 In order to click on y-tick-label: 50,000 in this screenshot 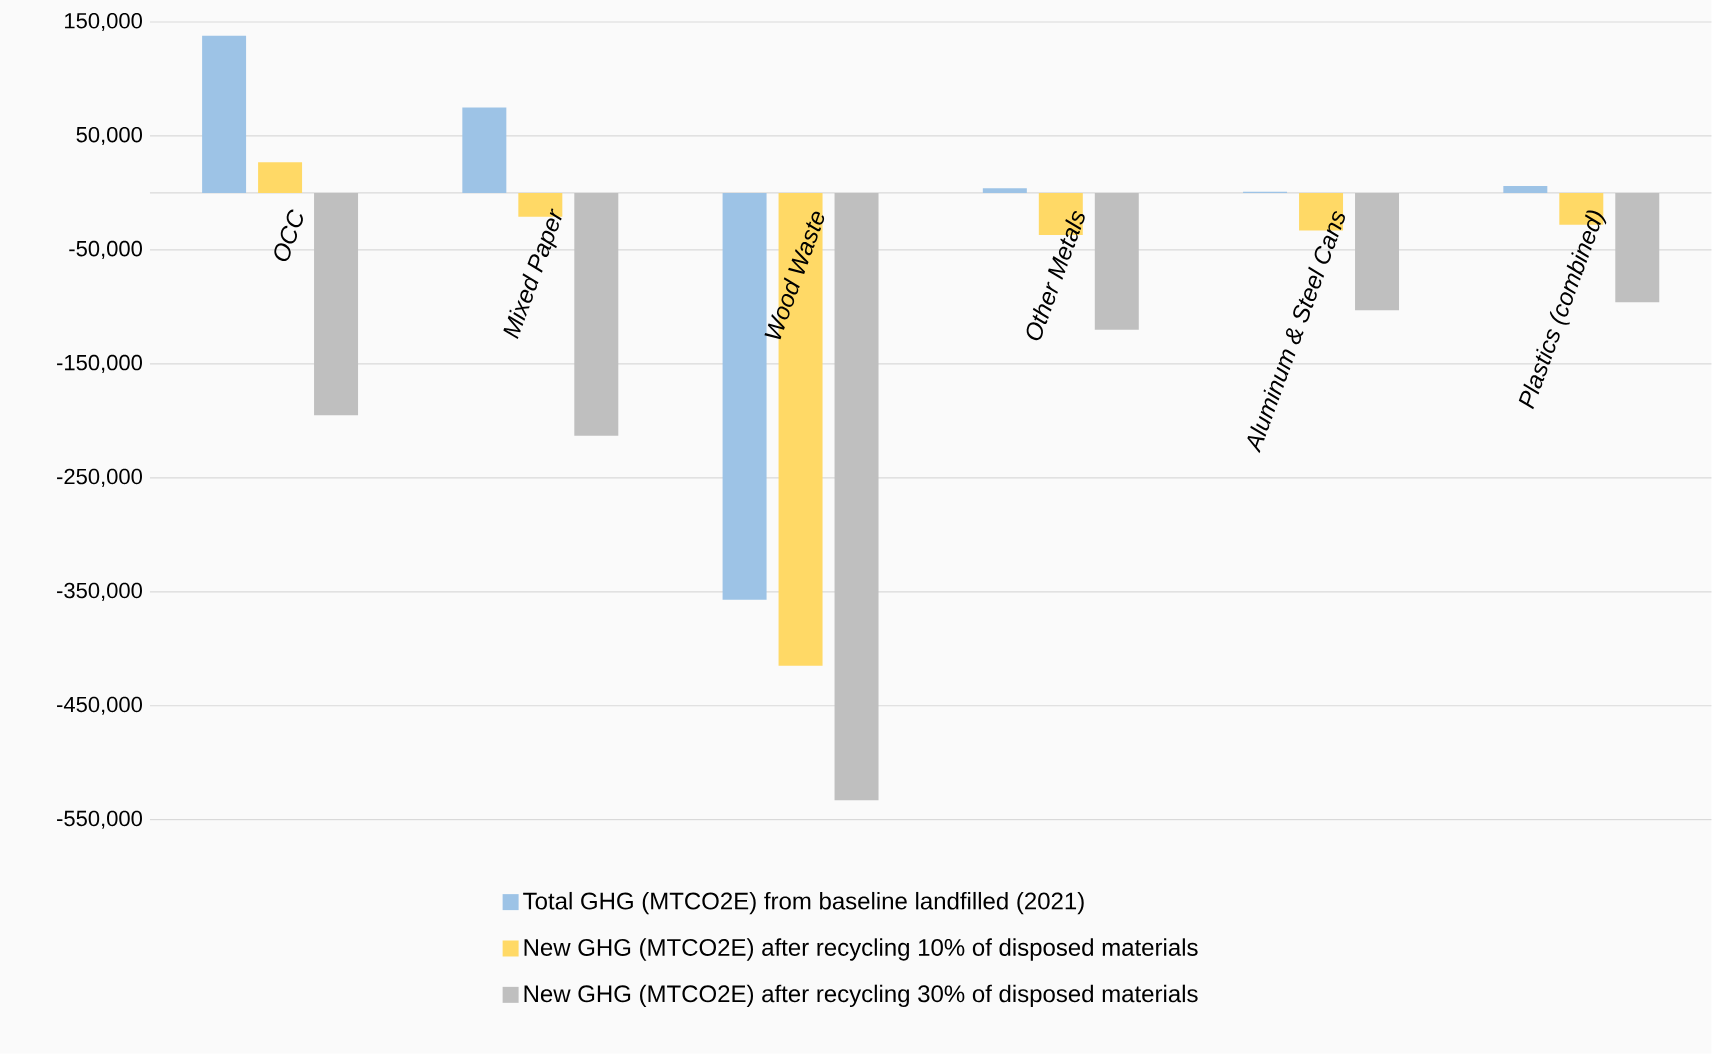, I will do `click(109, 136)`.